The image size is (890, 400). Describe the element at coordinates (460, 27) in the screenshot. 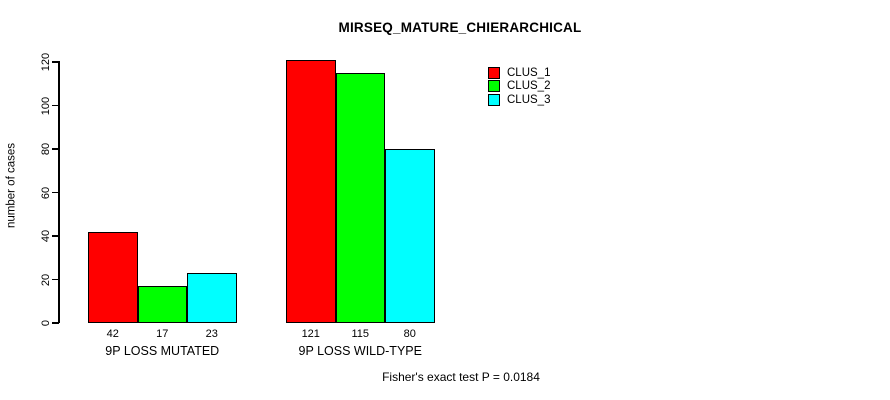

I see `chart-title: MIRSEQ_MATURE_CHIERARCHICAL` at that location.